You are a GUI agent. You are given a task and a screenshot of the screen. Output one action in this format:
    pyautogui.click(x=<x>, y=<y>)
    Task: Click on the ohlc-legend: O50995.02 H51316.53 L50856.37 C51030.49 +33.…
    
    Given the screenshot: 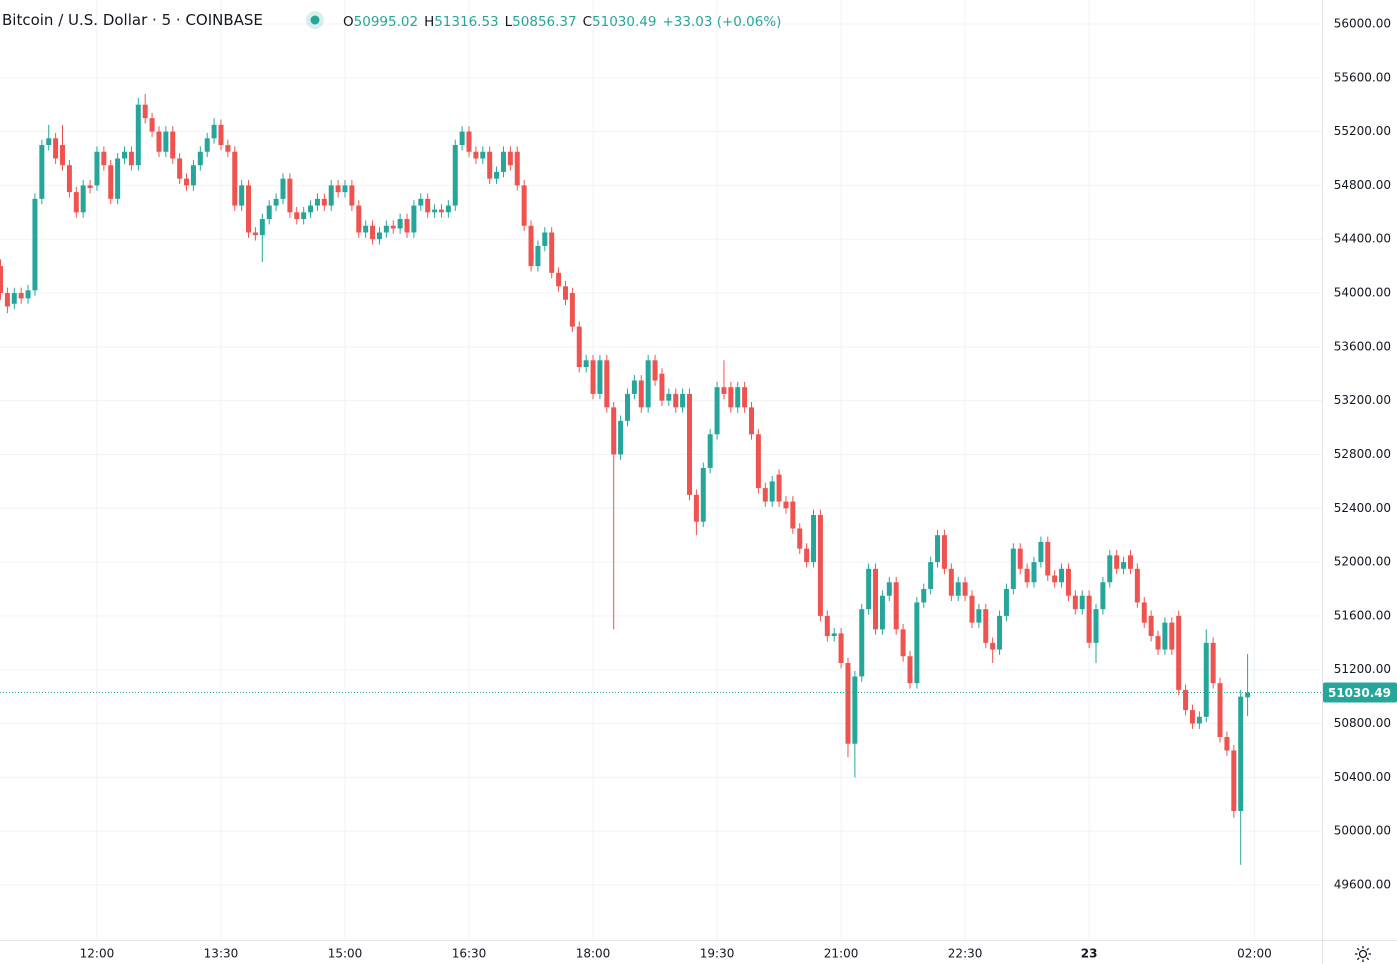 What is the action you would take?
    pyautogui.click(x=562, y=22)
    